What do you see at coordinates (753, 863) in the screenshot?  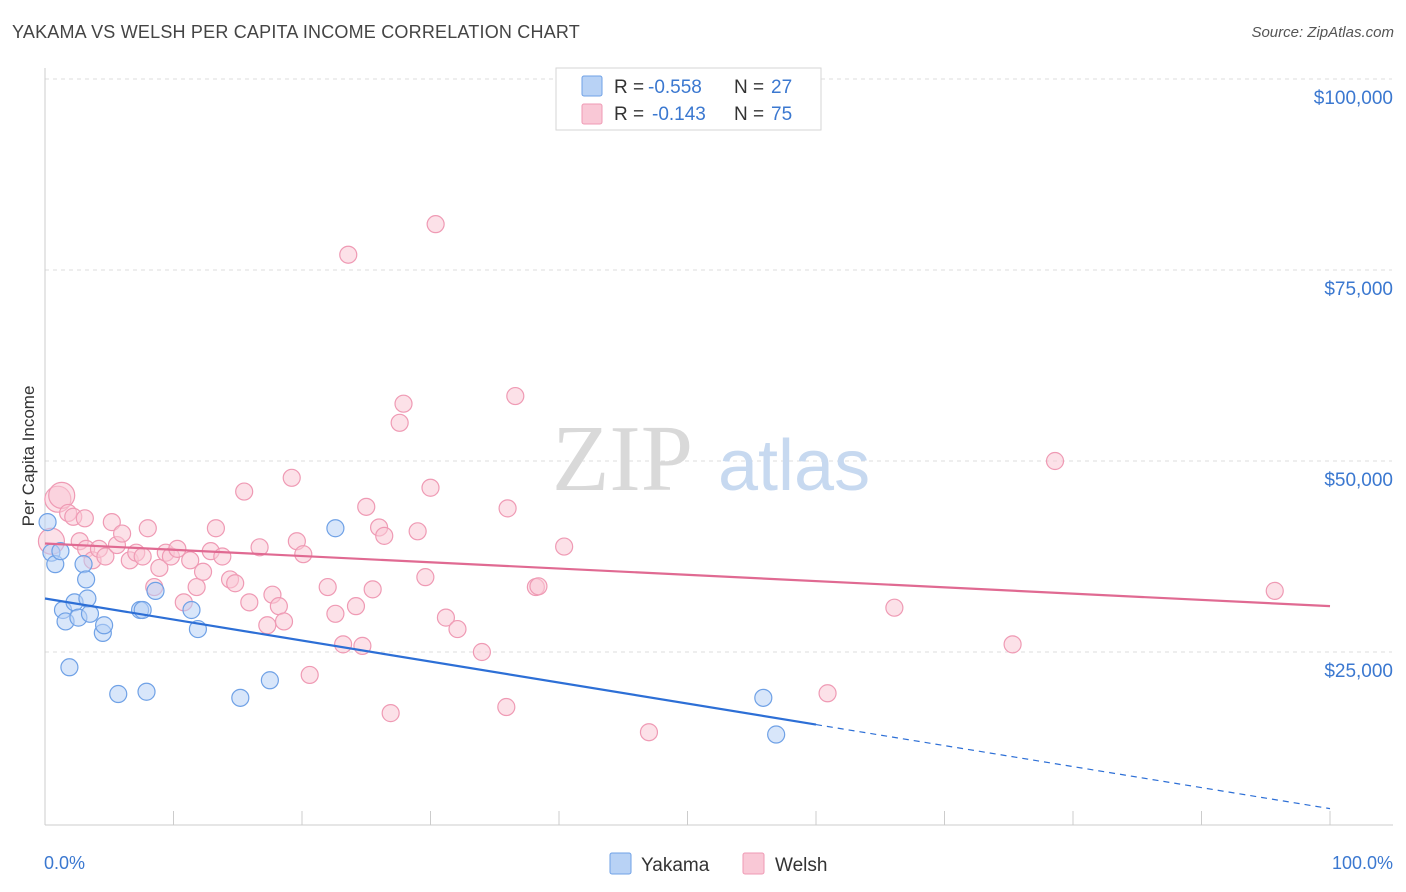 I see `bottom-legend-swatch-welsh` at bounding box center [753, 863].